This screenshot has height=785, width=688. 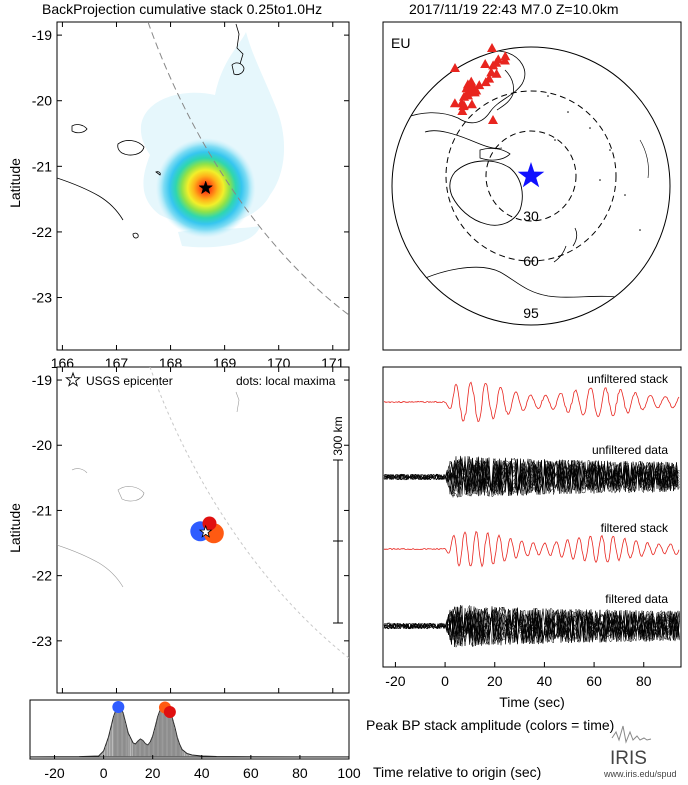 What do you see at coordinates (42, 641) in the screenshot?
I see `maxima-map-ytick-4: -23` at bounding box center [42, 641].